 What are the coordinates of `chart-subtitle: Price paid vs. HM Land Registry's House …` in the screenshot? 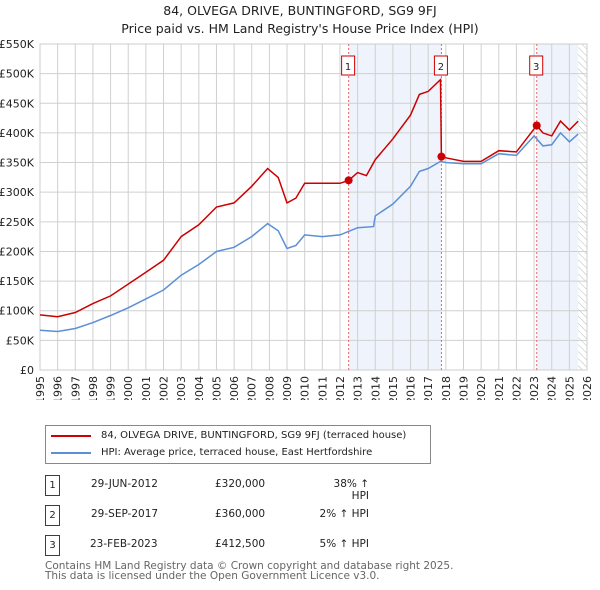 It's located at (300, 28).